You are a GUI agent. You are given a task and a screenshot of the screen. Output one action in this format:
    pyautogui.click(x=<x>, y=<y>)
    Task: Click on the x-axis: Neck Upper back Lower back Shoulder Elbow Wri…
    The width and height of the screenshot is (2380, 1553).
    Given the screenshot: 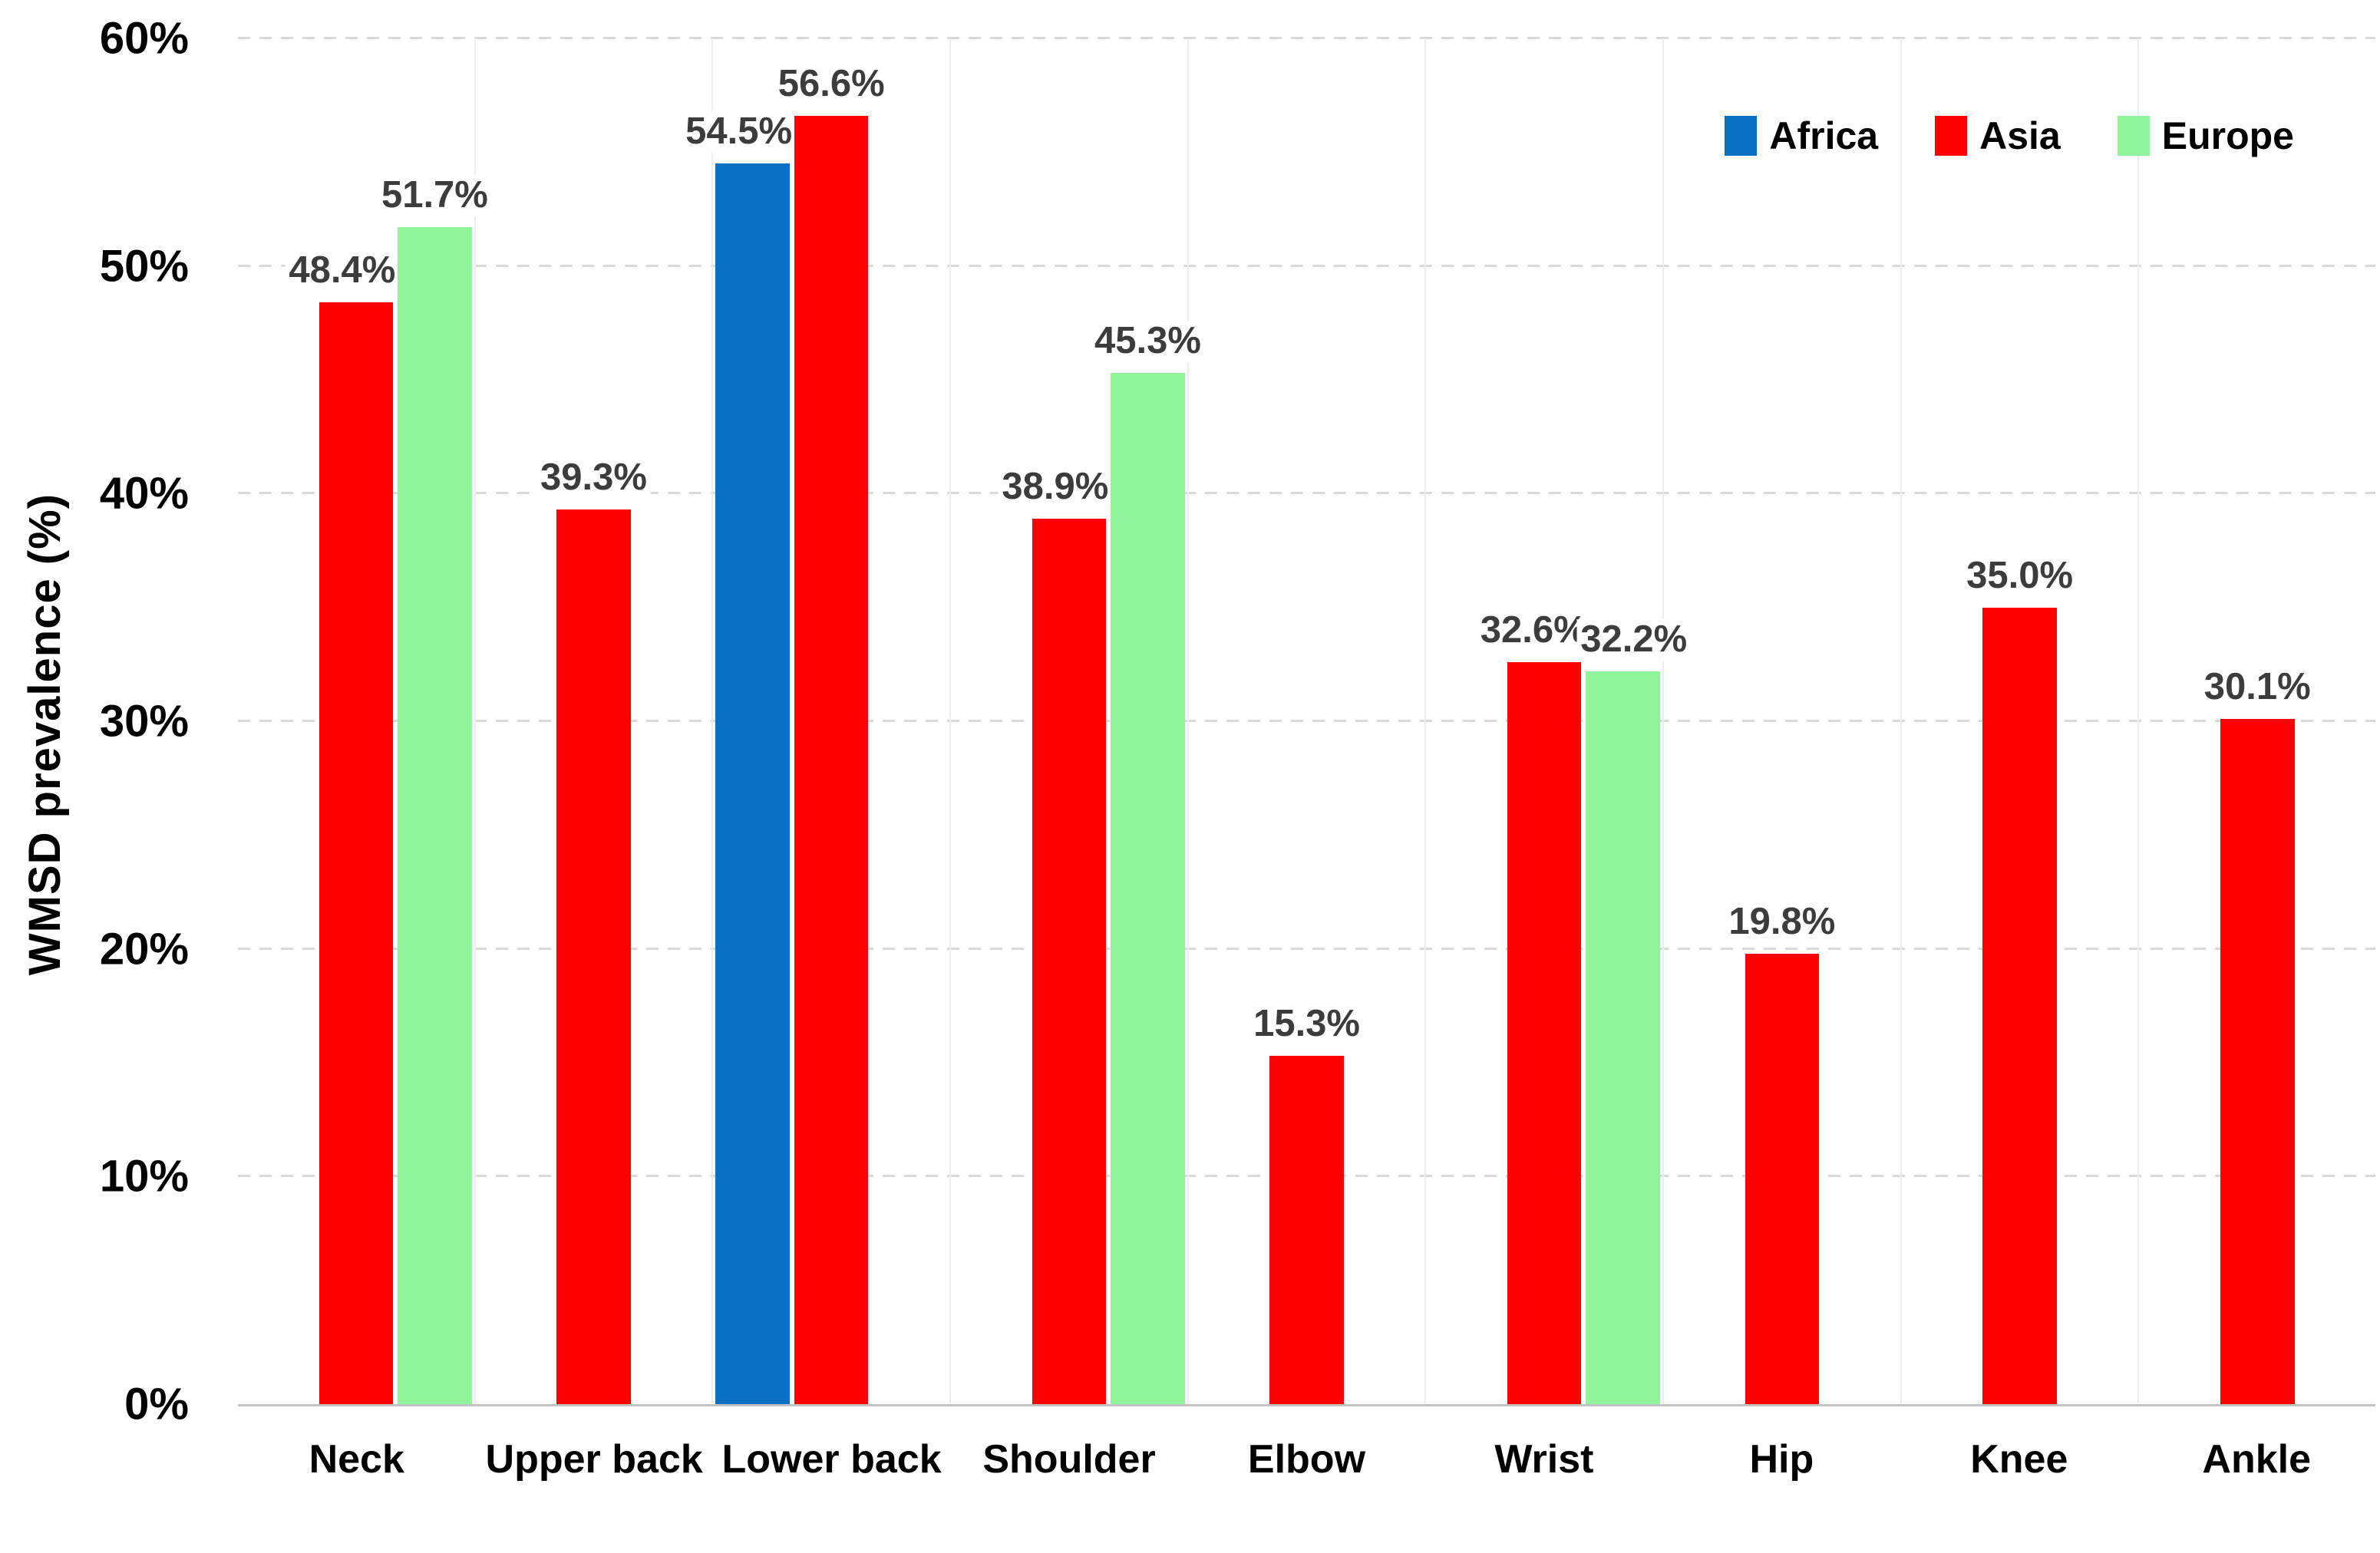 What is the action you would take?
    pyautogui.click(x=1306, y=1463)
    